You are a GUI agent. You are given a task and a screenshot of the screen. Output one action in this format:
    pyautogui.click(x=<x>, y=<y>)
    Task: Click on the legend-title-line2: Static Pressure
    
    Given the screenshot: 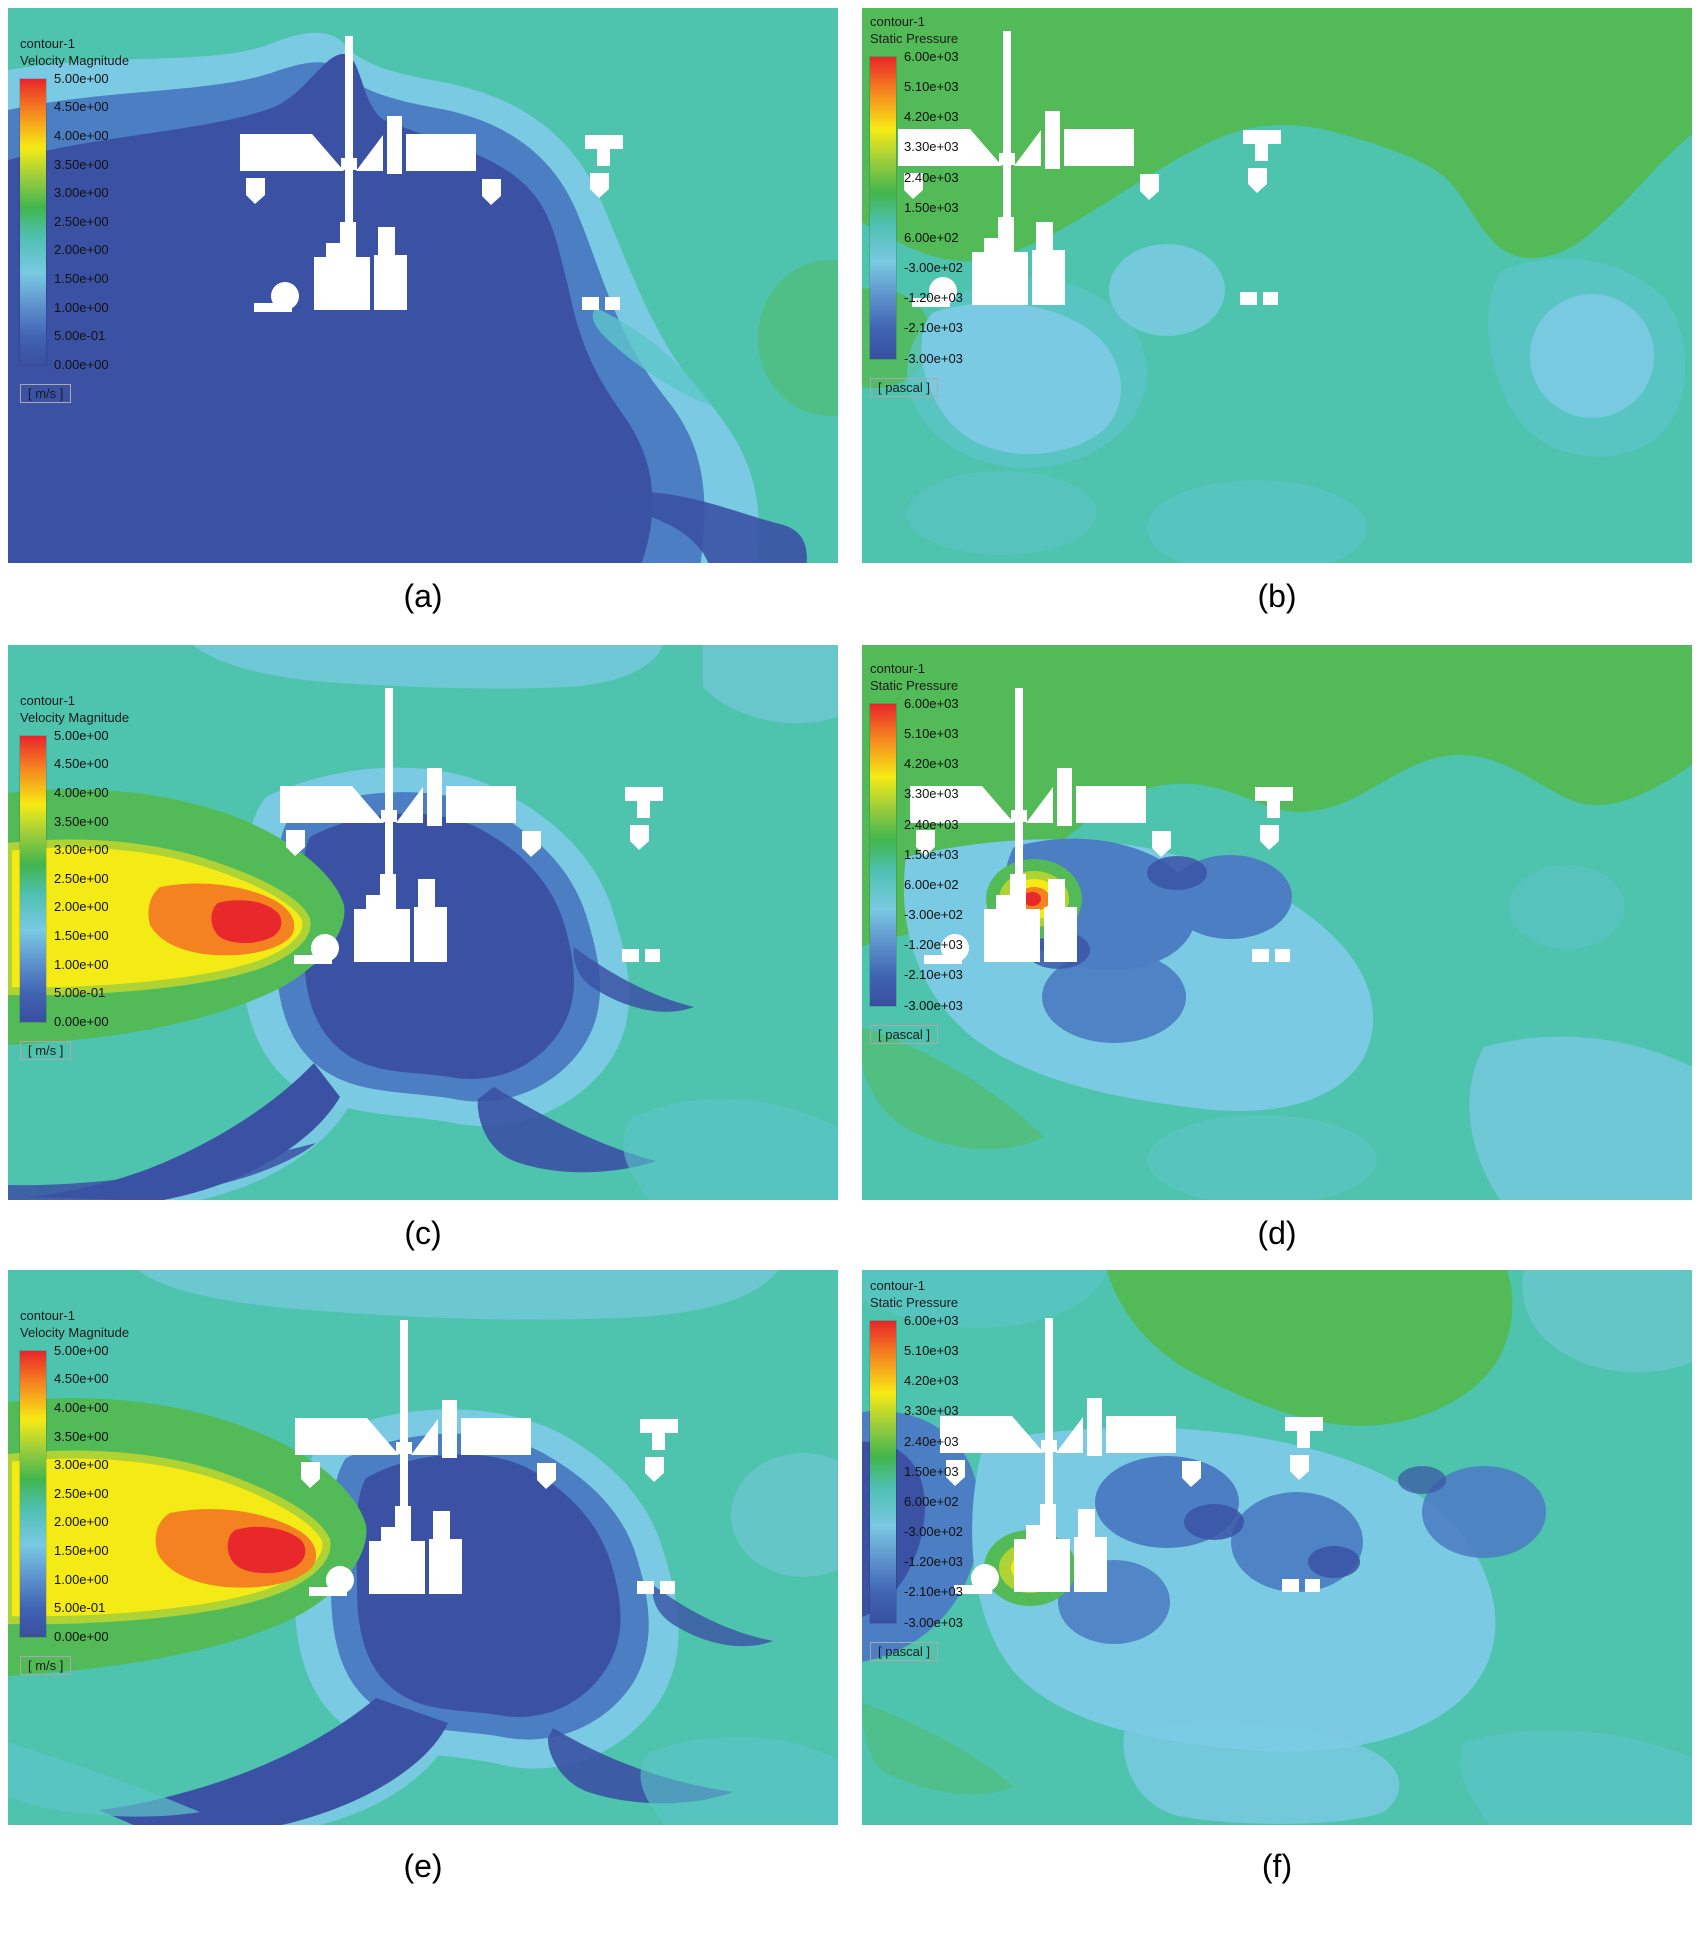 What is the action you would take?
    pyautogui.click(x=914, y=685)
    